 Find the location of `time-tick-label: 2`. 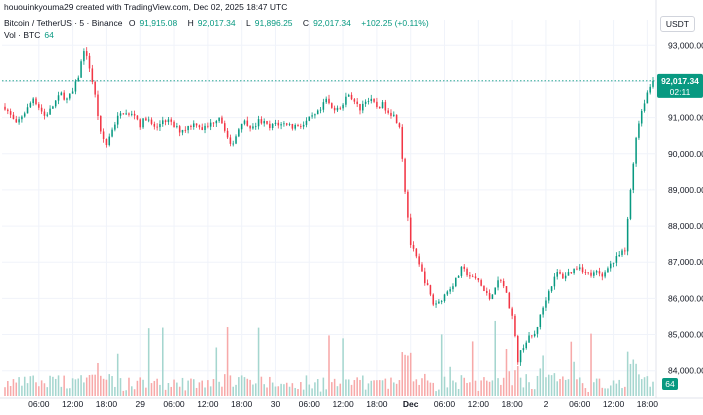

time-tick-label: 2 is located at coordinates (546, 404).